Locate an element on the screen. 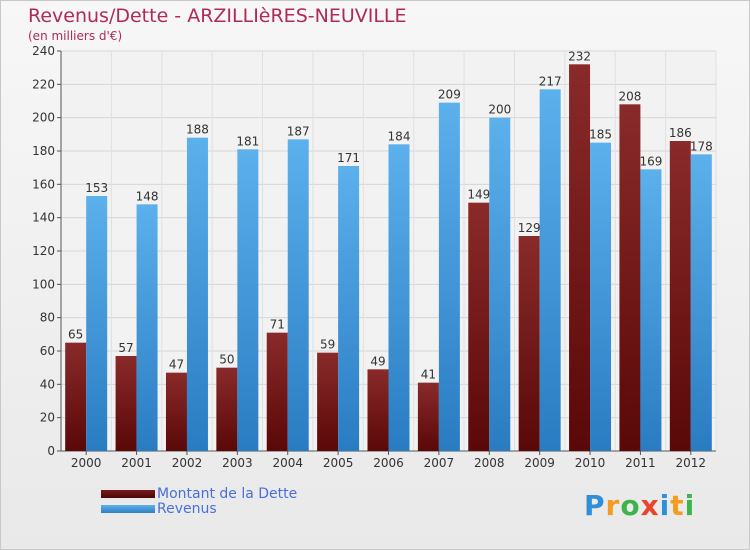 Image resolution: width=750 pixels, height=550 pixels. logo-letter: o is located at coordinates (630, 505).